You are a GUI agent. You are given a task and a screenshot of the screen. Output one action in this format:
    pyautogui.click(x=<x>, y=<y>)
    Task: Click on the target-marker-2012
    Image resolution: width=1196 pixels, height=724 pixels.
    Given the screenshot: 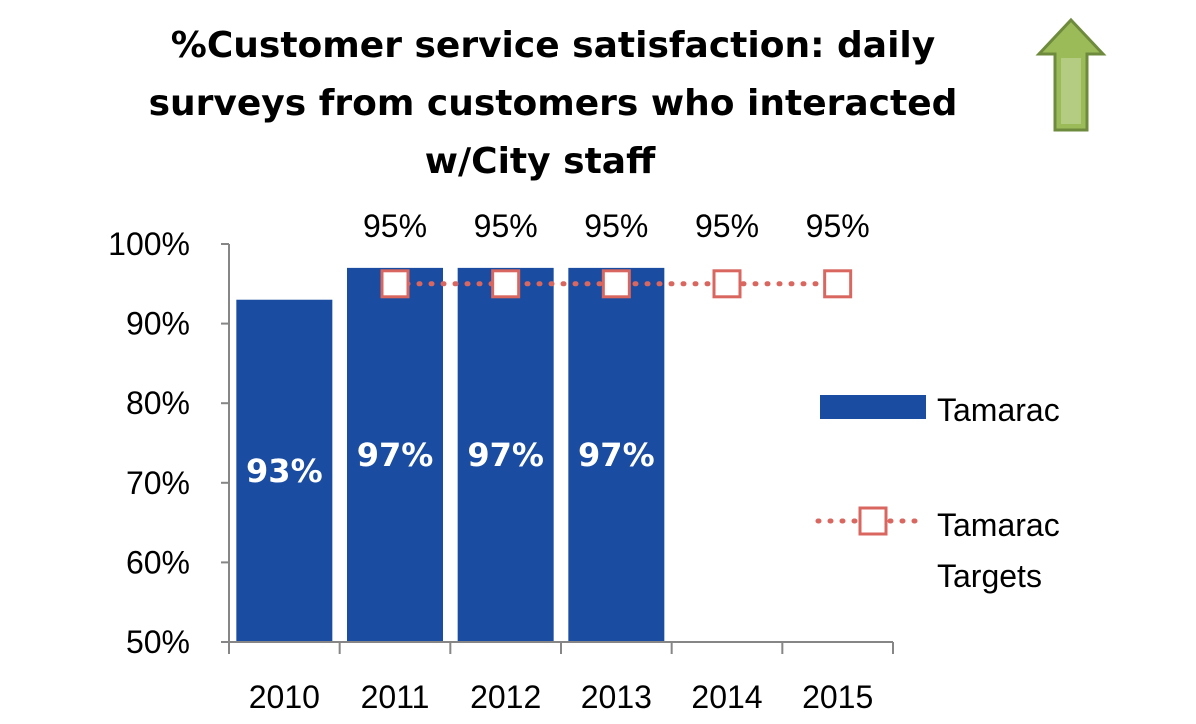 What is the action you would take?
    pyautogui.click(x=506, y=284)
    